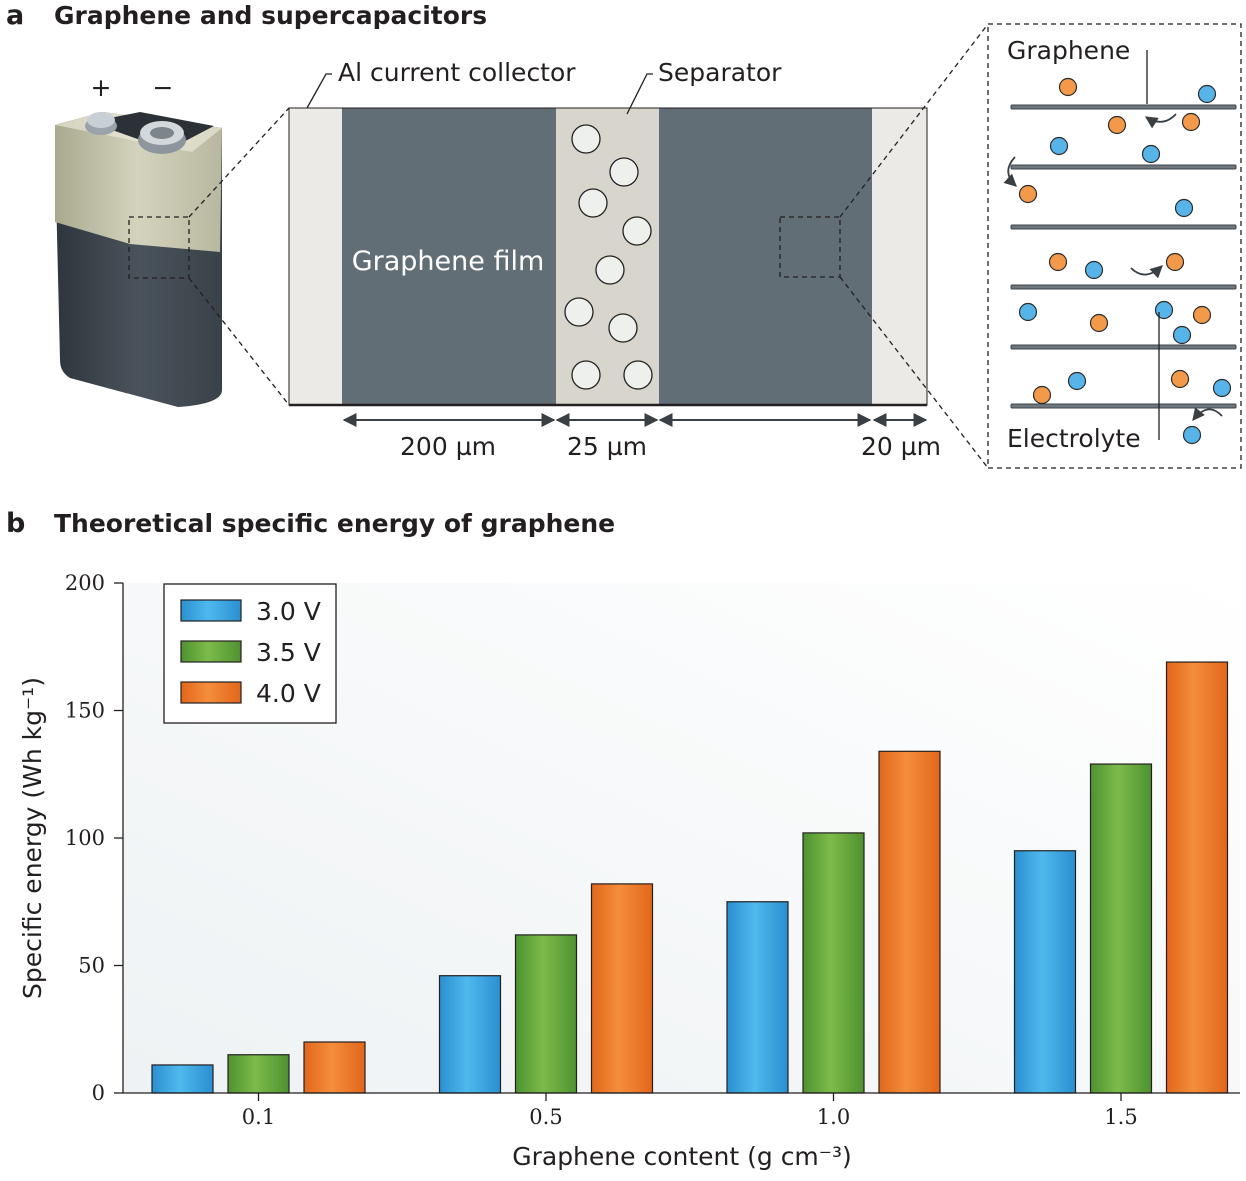  Describe the element at coordinates (85, 838) in the screenshot. I see `y-tick-label: 100` at that location.